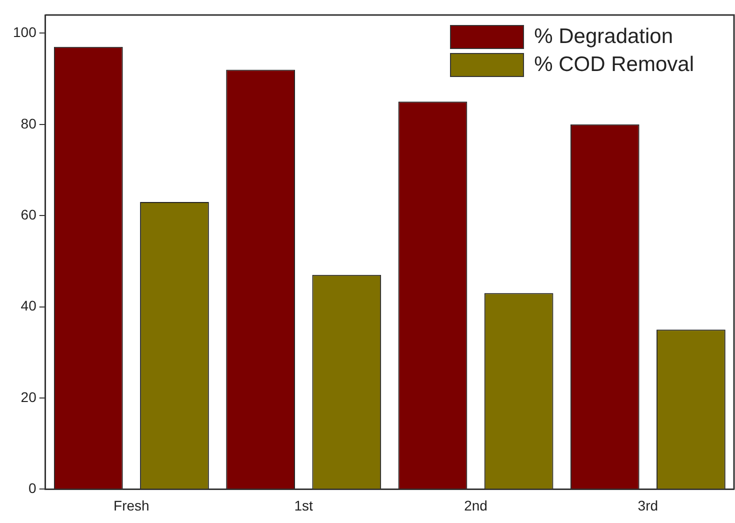 This screenshot has width=735, height=523. What do you see at coordinates (304, 505) in the screenshot?
I see `x-tick-label: 1st` at bounding box center [304, 505].